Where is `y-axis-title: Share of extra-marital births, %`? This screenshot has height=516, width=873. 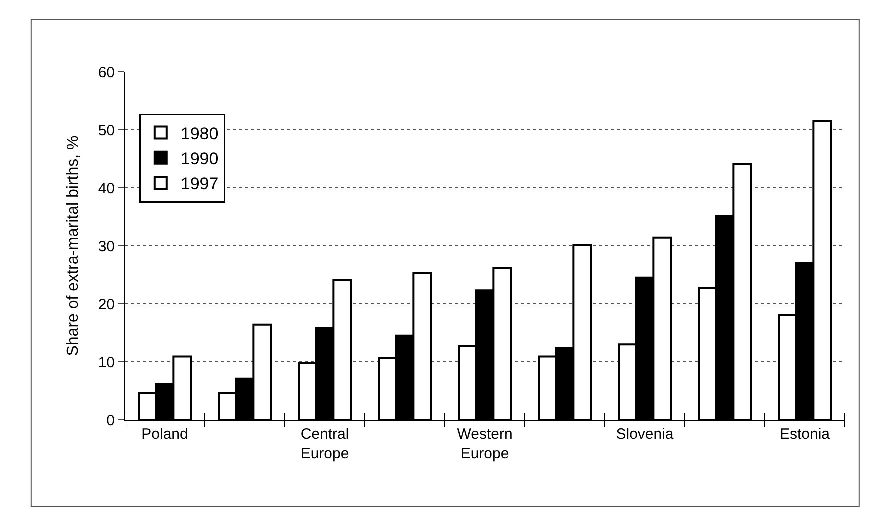
y-axis-title: Share of extra-marital births, % is located at coordinates (73, 246).